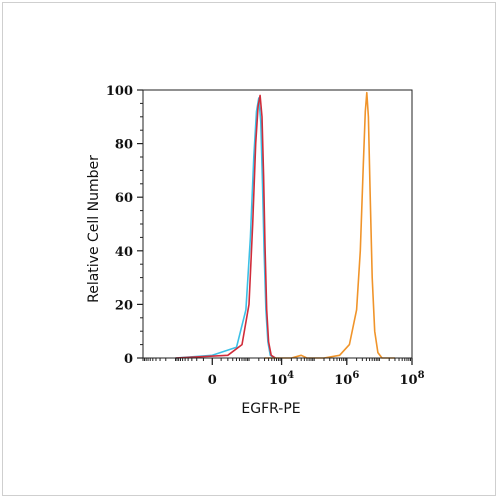 This screenshot has width=500, height=500. I want to click on y-tick-label: 40, so click(124, 252).